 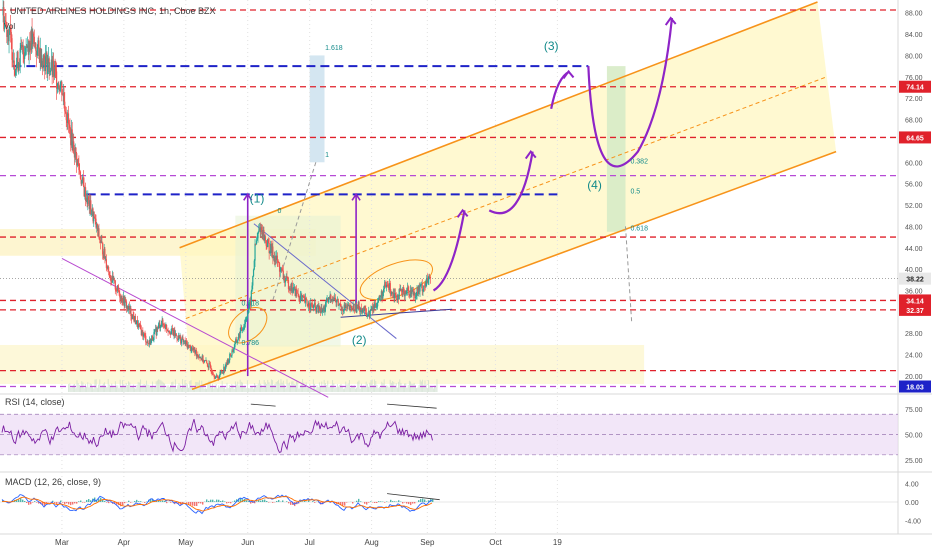 What do you see at coordinates (914, 99) in the screenshot?
I see `y-tick-label: 72.00` at bounding box center [914, 99].